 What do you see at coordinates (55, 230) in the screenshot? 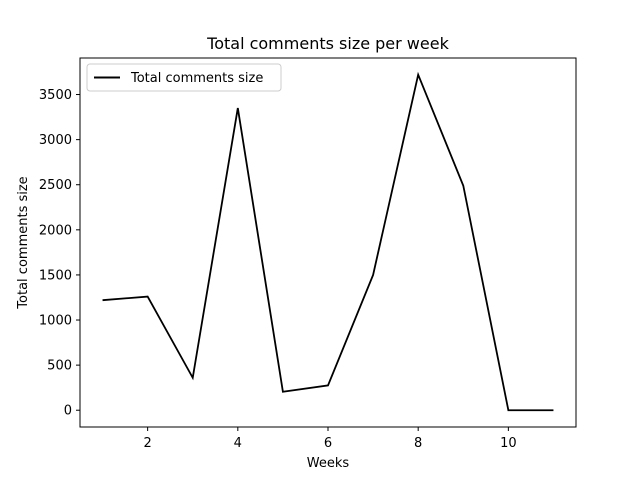
I see `y-tick-label: 2000` at bounding box center [55, 230].